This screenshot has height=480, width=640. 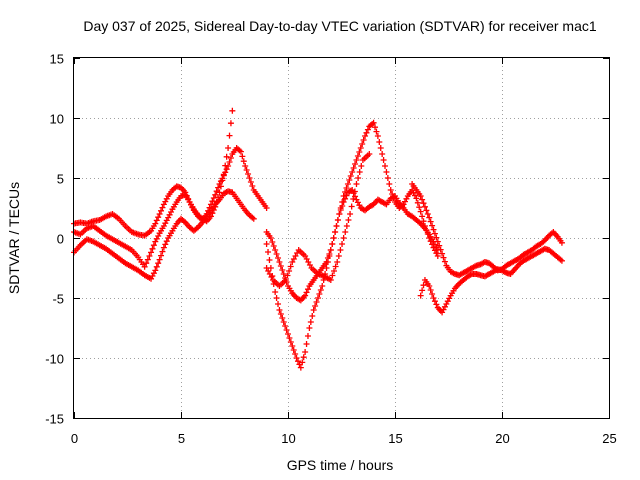 I want to click on x-tick-label: 0, so click(x=74, y=438).